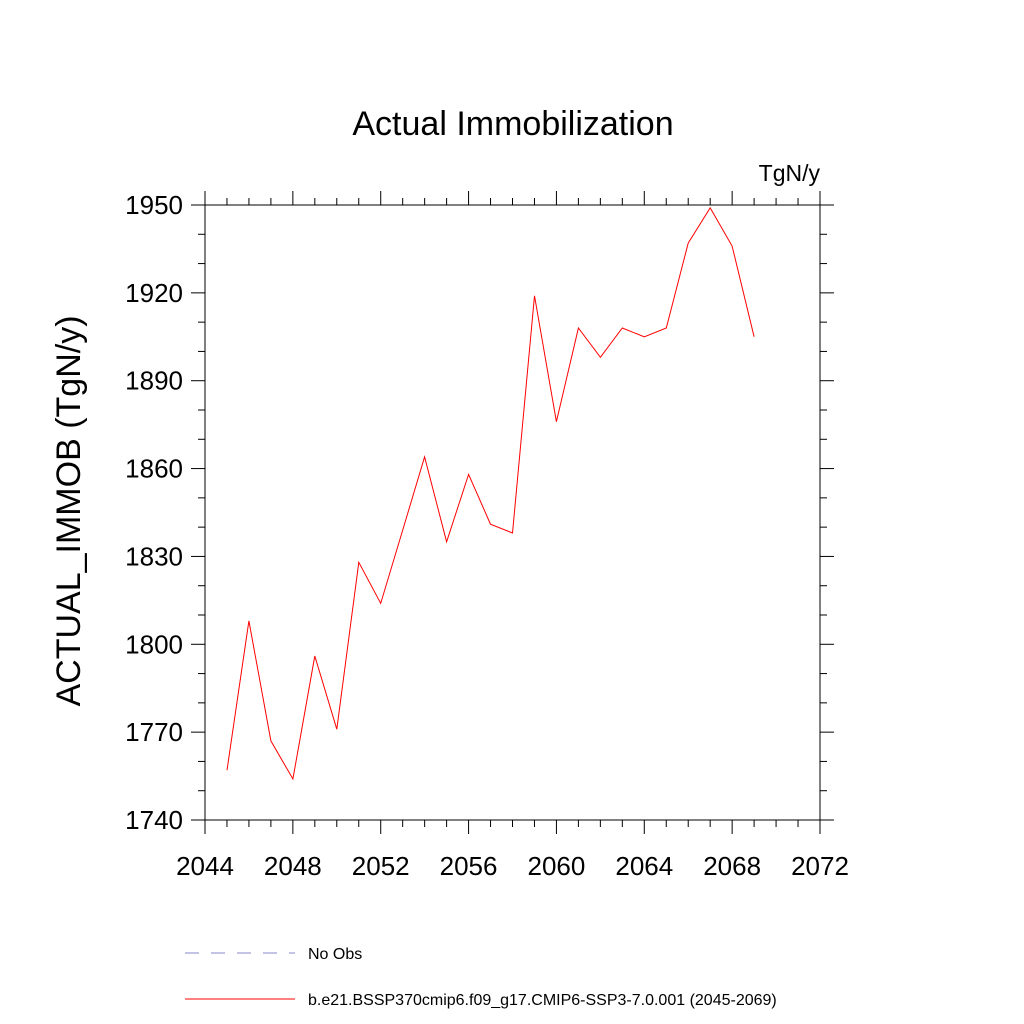 Image resolution: width=1024 pixels, height=1024 pixels. I want to click on x-tick-label: 2068, so click(732, 866).